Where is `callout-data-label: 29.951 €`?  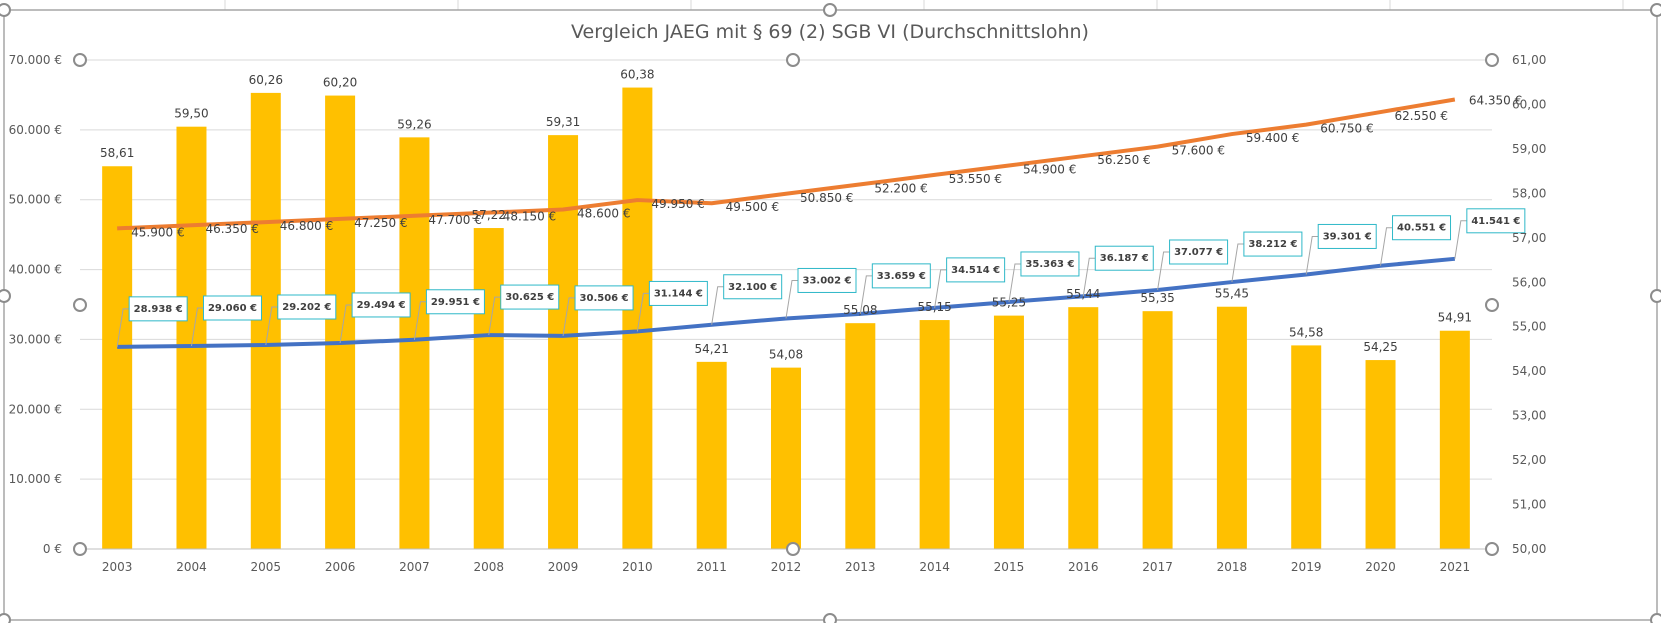
callout-data-label: 29.951 € is located at coordinates (455, 302).